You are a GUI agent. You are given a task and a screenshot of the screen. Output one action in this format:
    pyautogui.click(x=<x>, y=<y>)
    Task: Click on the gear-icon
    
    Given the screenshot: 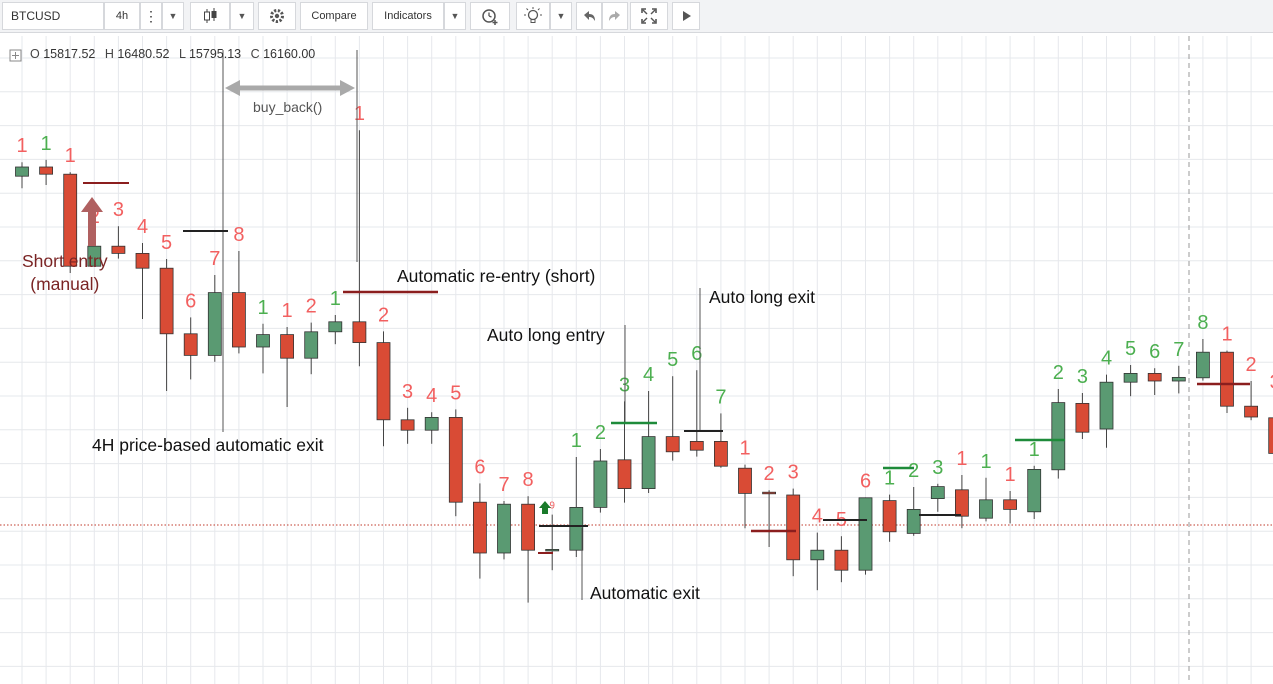 What is the action you would take?
    pyautogui.click(x=277, y=16)
    